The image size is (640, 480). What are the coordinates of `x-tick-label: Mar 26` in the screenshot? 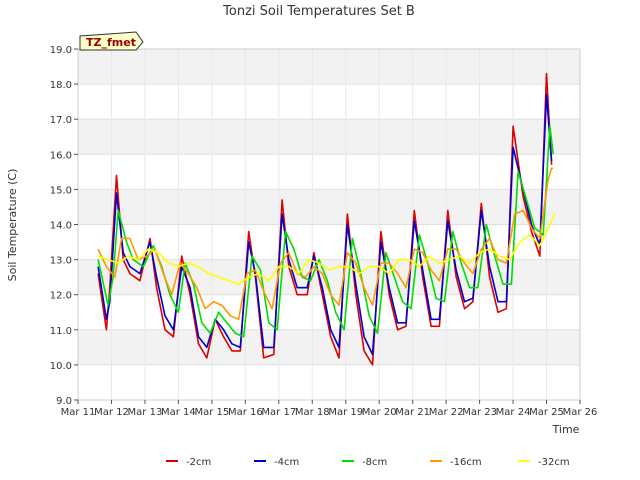 It's located at (580, 412).